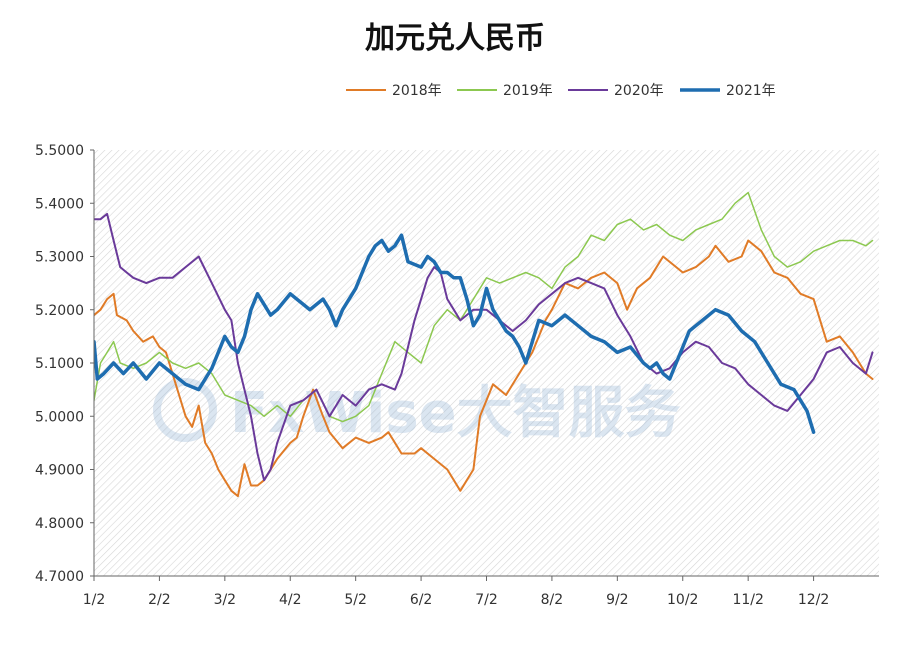 This screenshot has width=911, height=660. Describe the element at coordinates (59, 471) in the screenshot. I see `y-tick-label: 4.9000` at that location.